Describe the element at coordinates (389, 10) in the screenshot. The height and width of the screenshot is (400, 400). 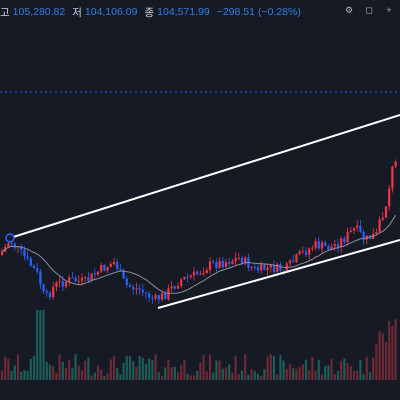
I see `plus-icon: +` at that location.